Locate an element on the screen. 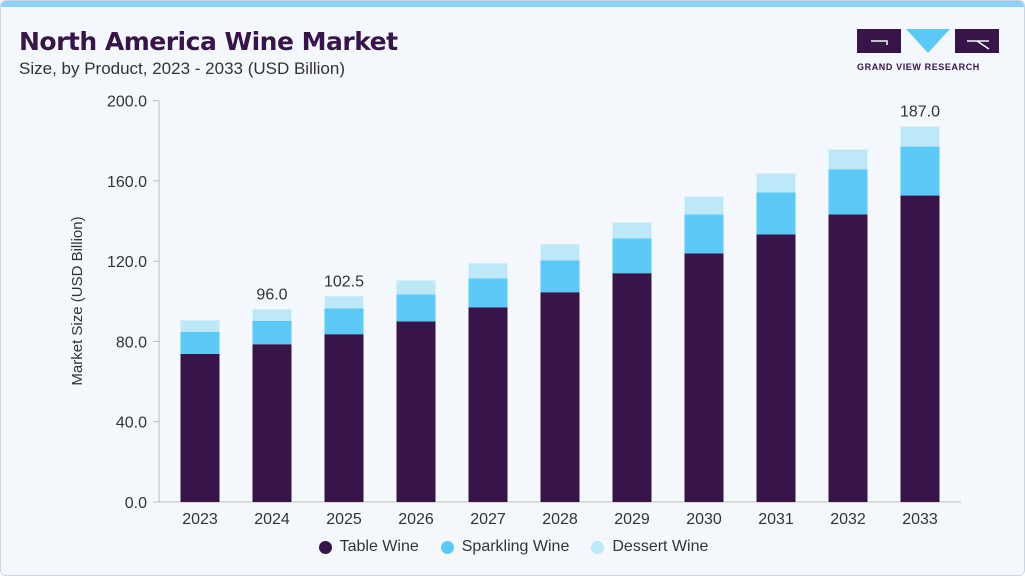 This screenshot has height=576, width=1025. legend-label: Table Wine is located at coordinates (379, 546).